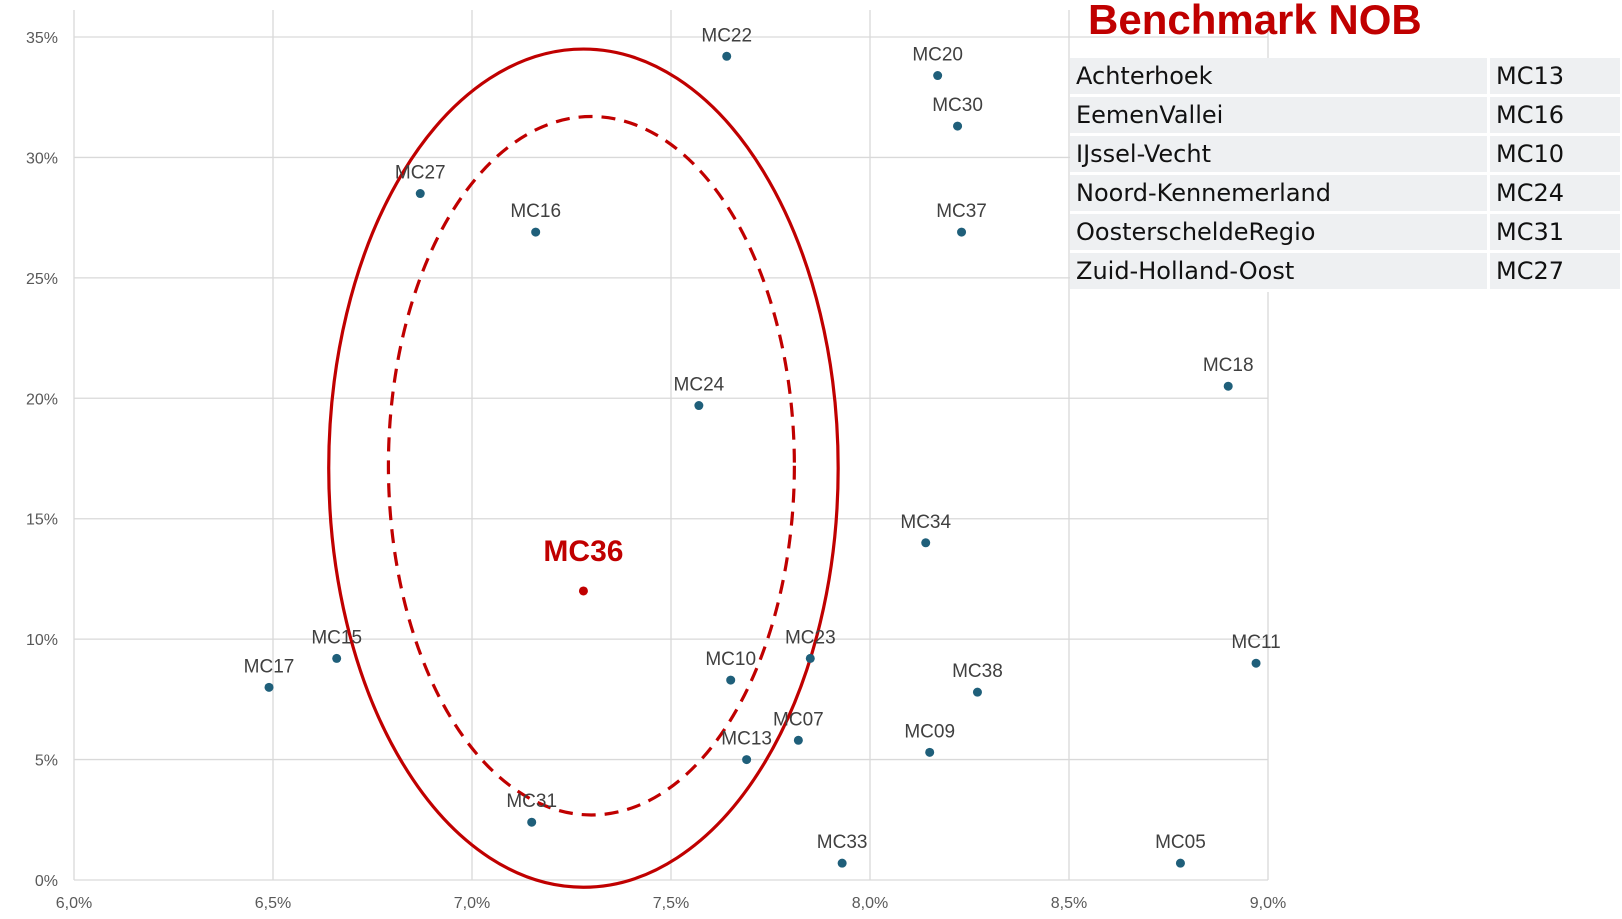 This screenshot has width=1622, height=919. I want to click on region-name: Achterhoek, so click(1279, 77).